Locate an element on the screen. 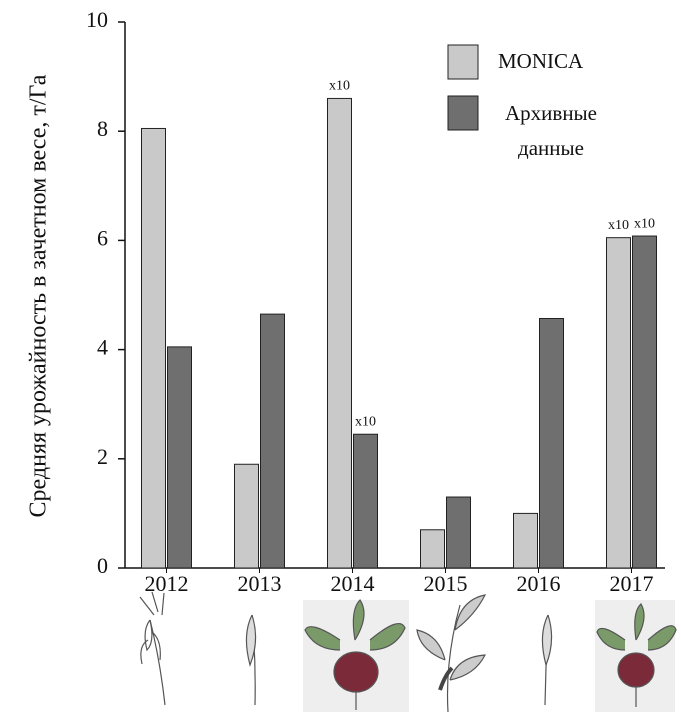  soy-icon is located at coordinates (451, 653).